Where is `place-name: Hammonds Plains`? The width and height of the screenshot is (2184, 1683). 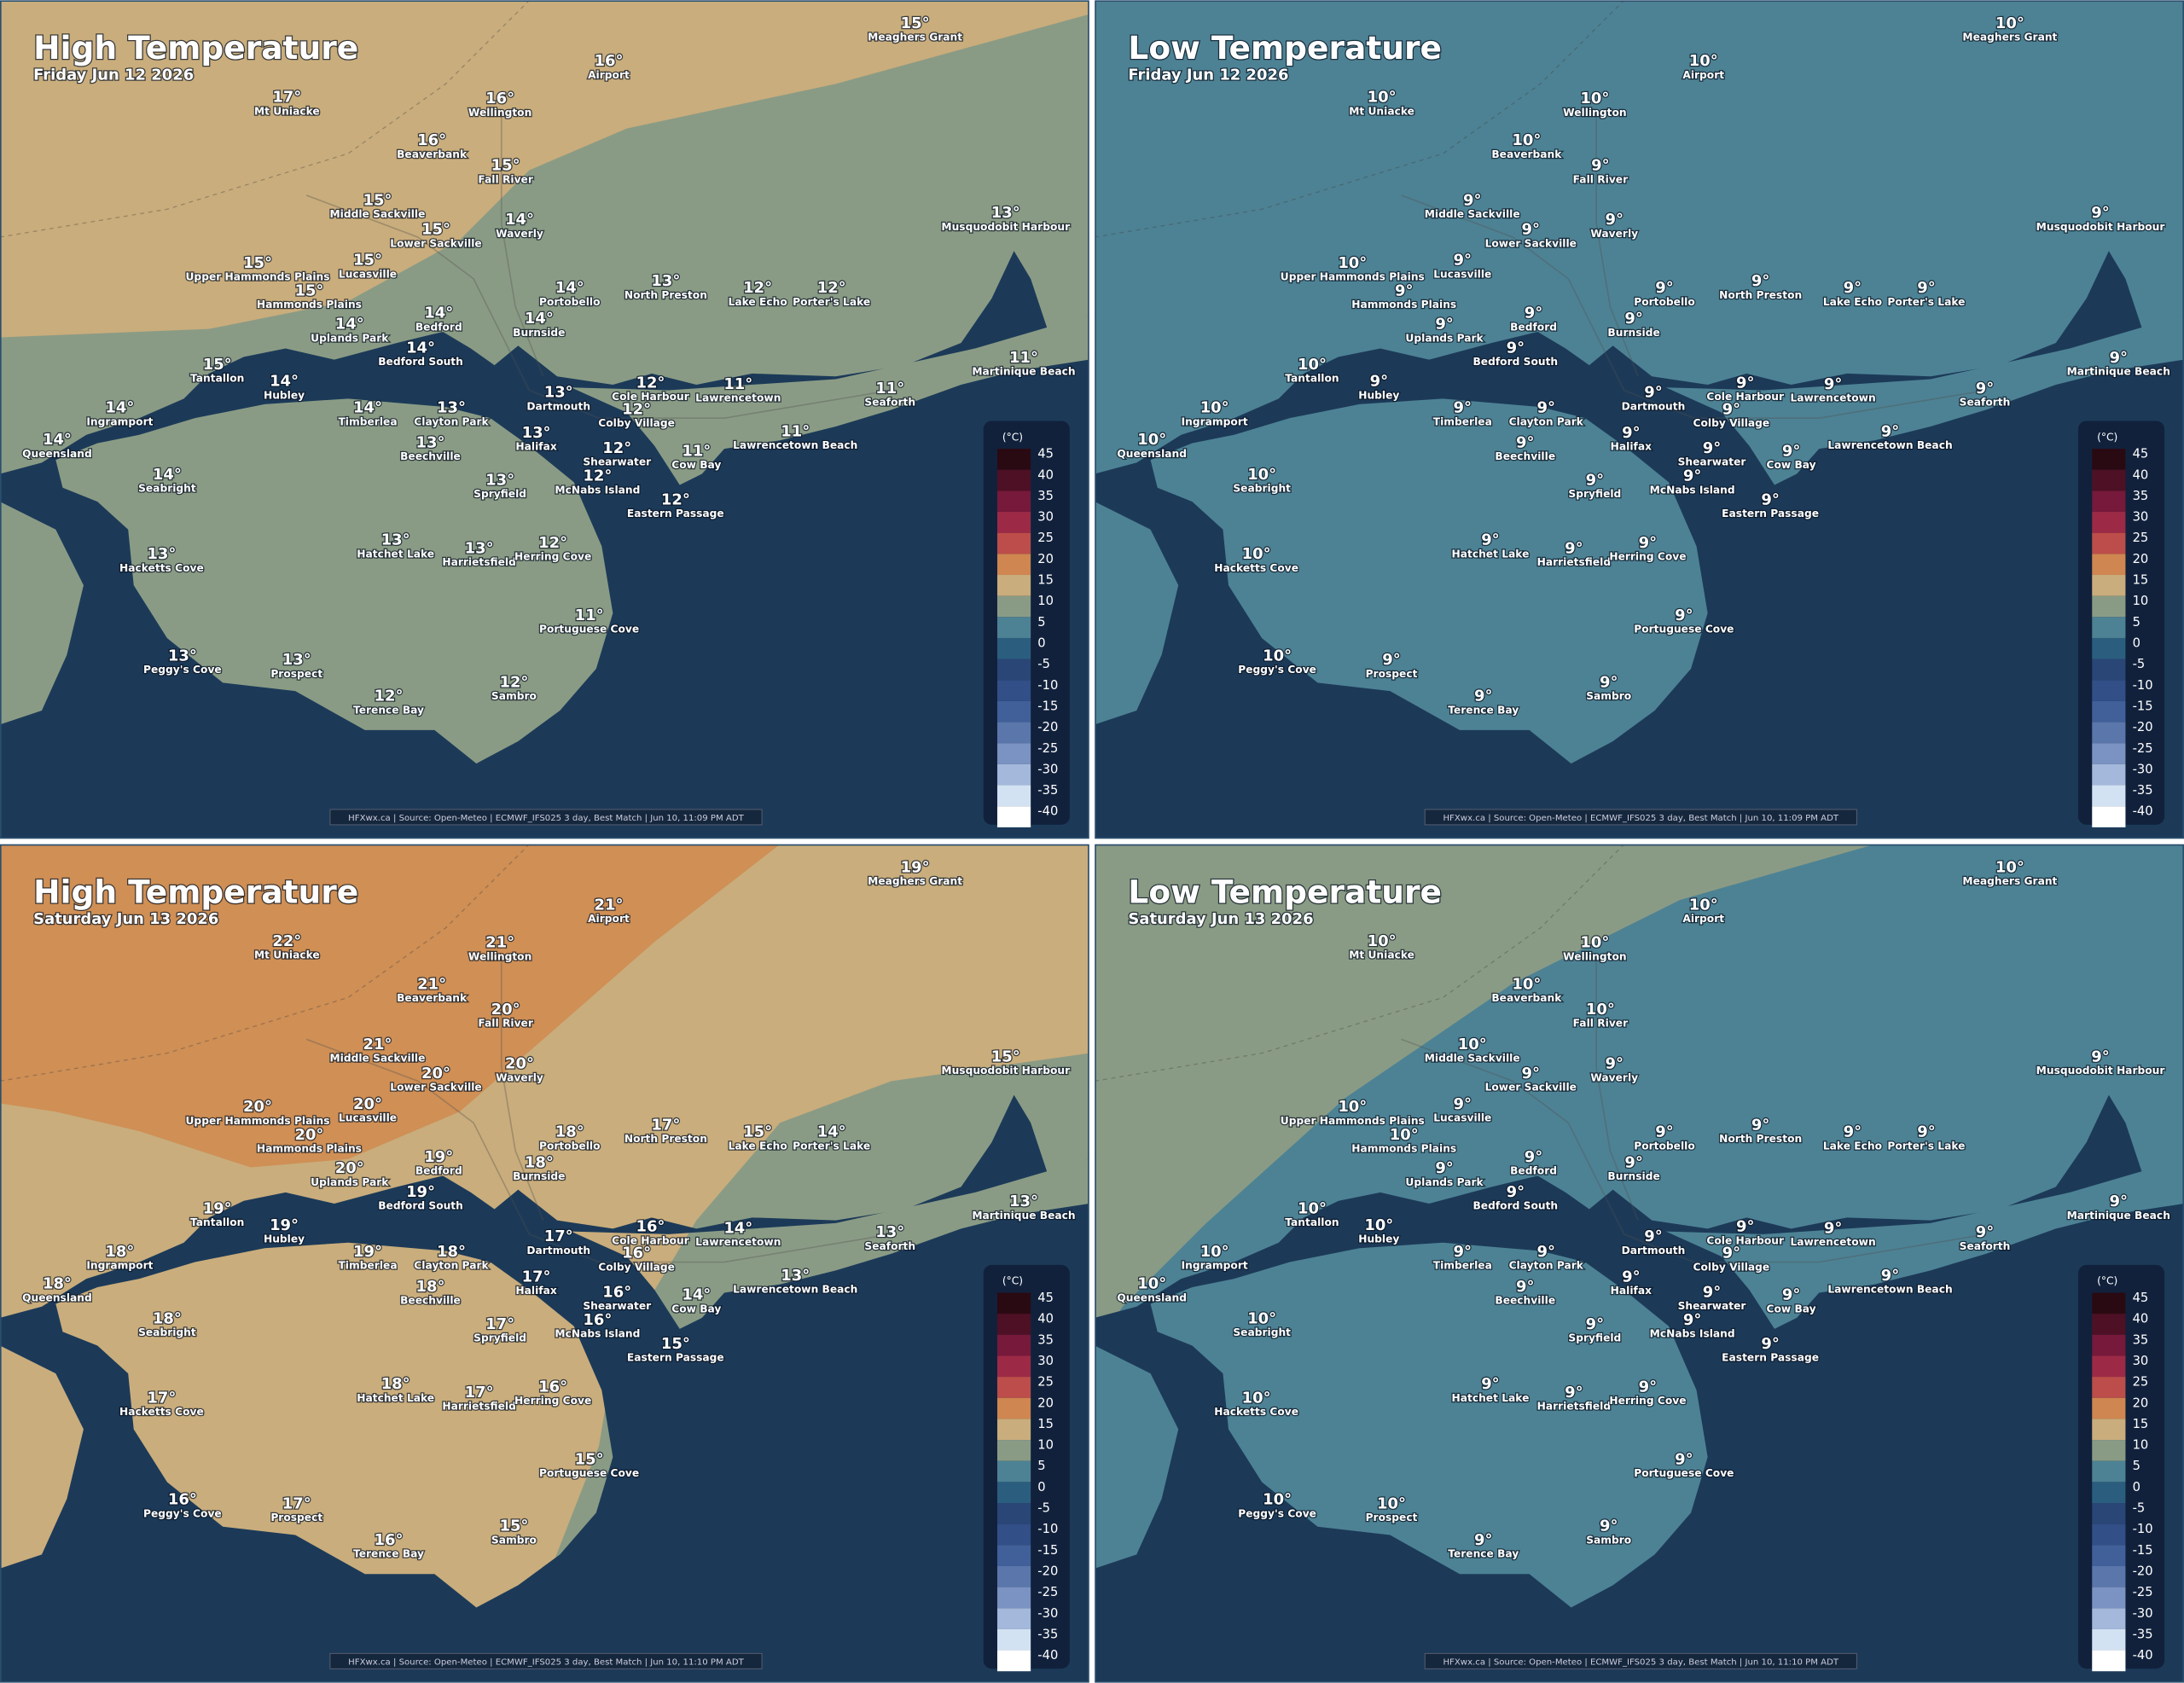 place-name: Hammonds Plains is located at coordinates (1404, 1149).